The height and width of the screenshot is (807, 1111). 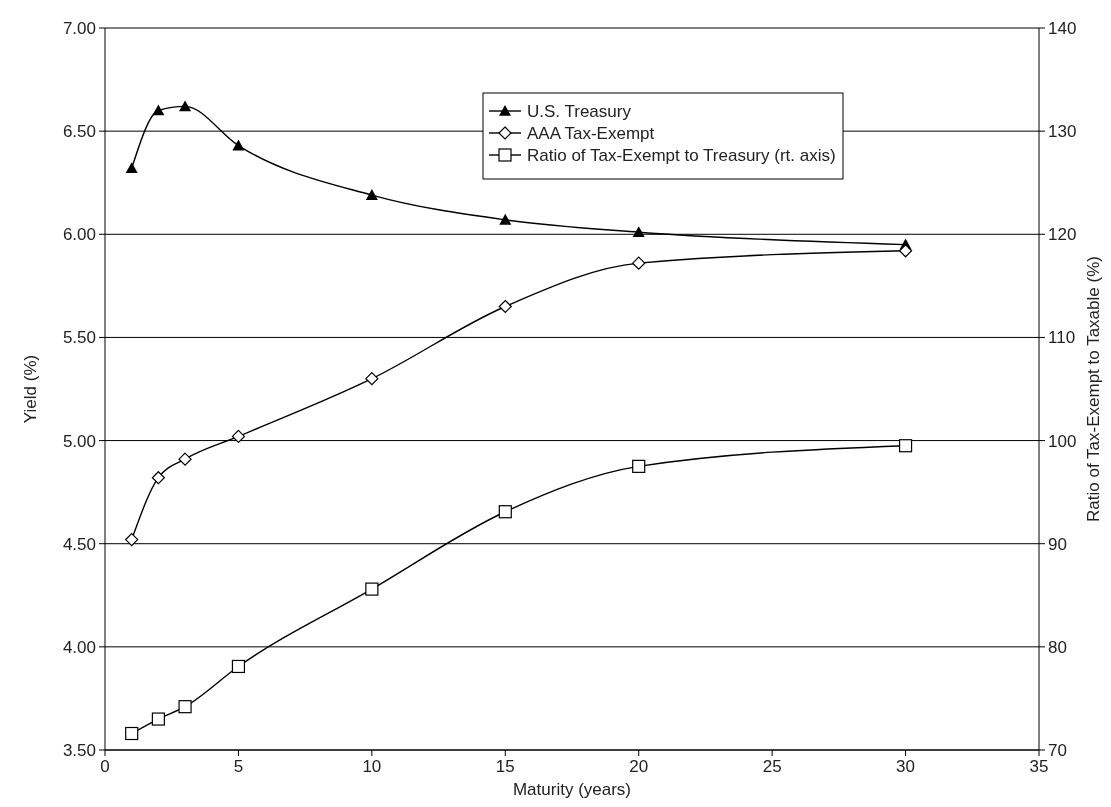 What do you see at coordinates (572, 789) in the screenshot?
I see `x-axis-title: Maturity (years)` at bounding box center [572, 789].